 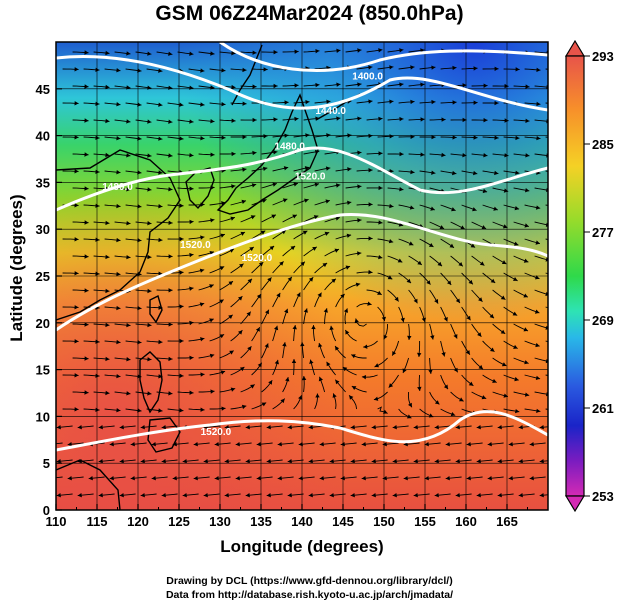 What do you see at coordinates (179, 521) in the screenshot?
I see `lon-tick-label: 125` at bounding box center [179, 521].